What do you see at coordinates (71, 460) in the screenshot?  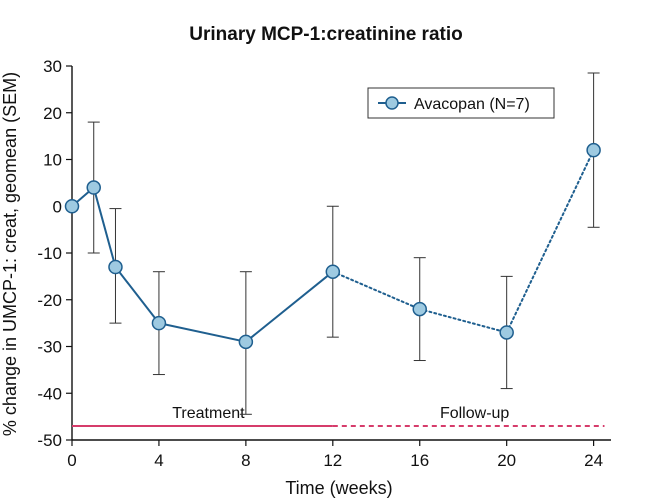 I see `x-tick-label-0: 0` at bounding box center [71, 460].